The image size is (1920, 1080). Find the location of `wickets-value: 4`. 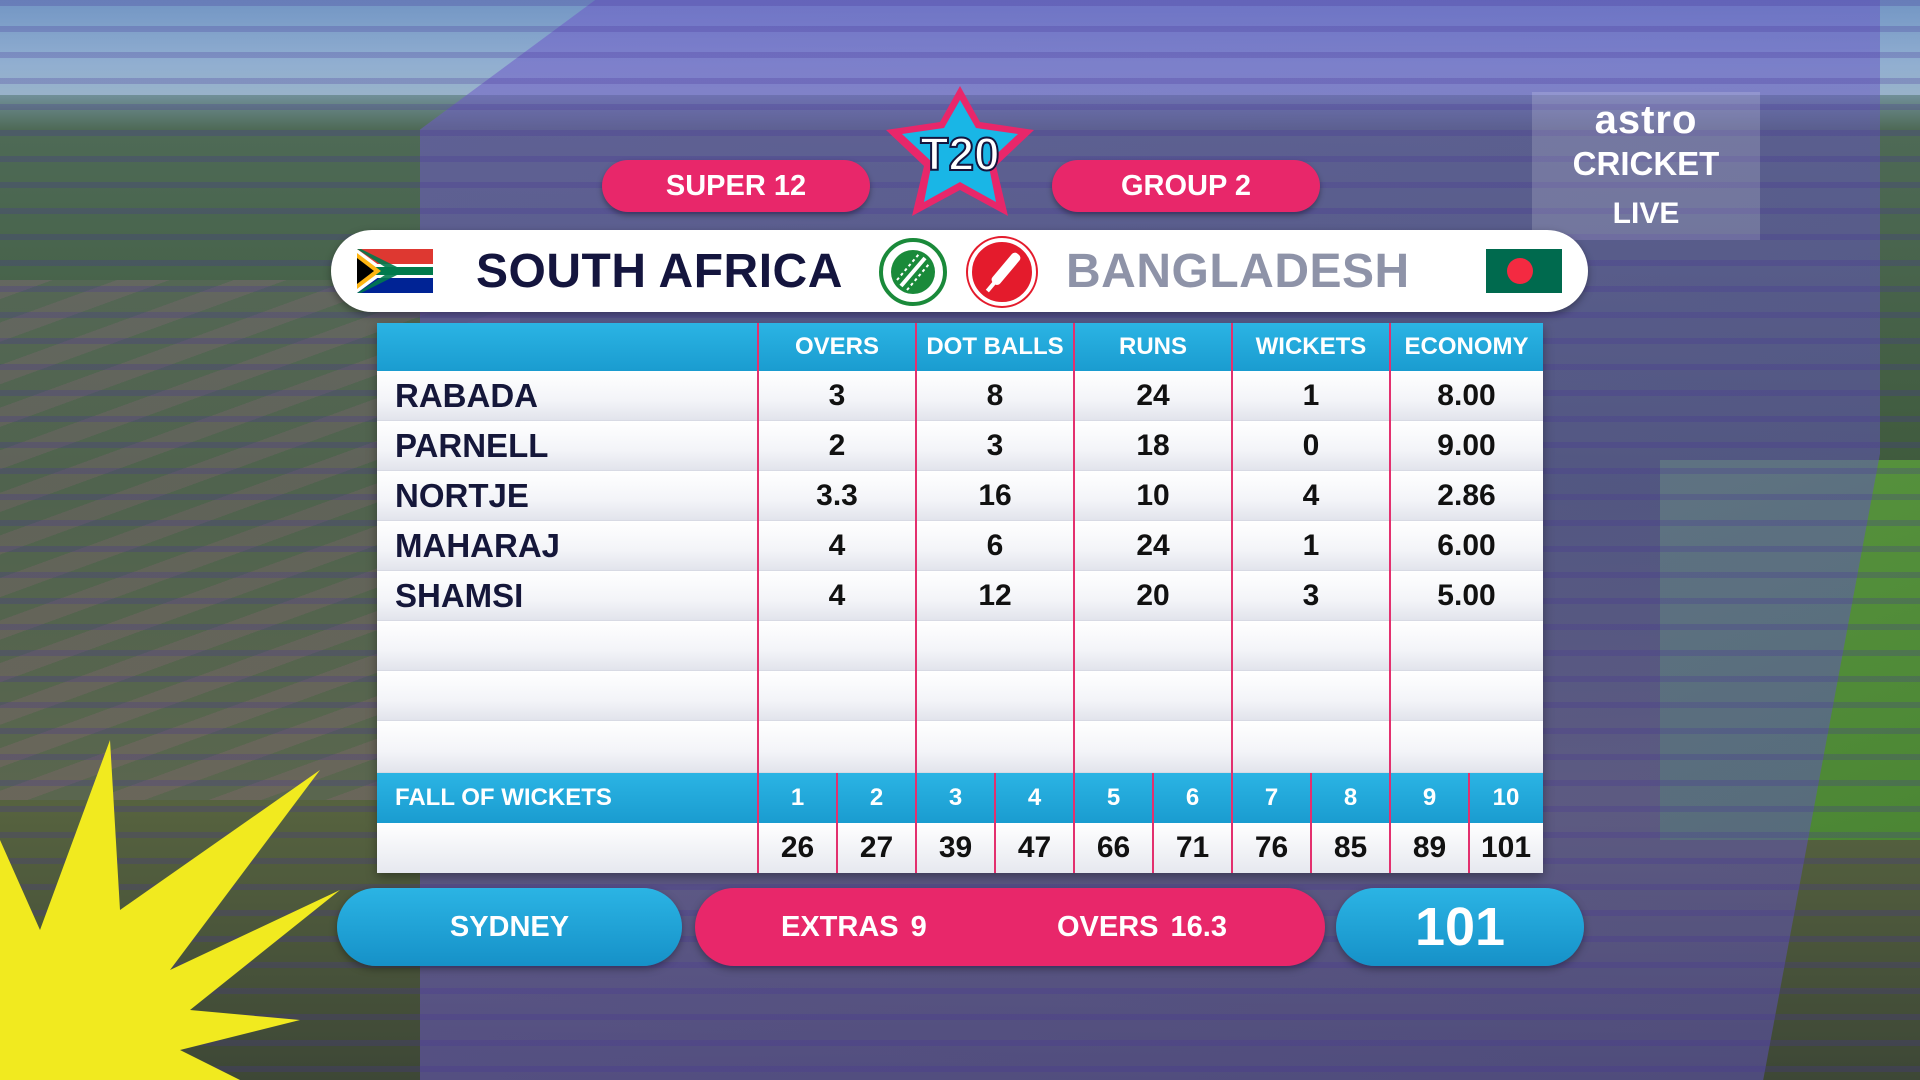

wickets-value: 4 is located at coordinates (1311, 495).